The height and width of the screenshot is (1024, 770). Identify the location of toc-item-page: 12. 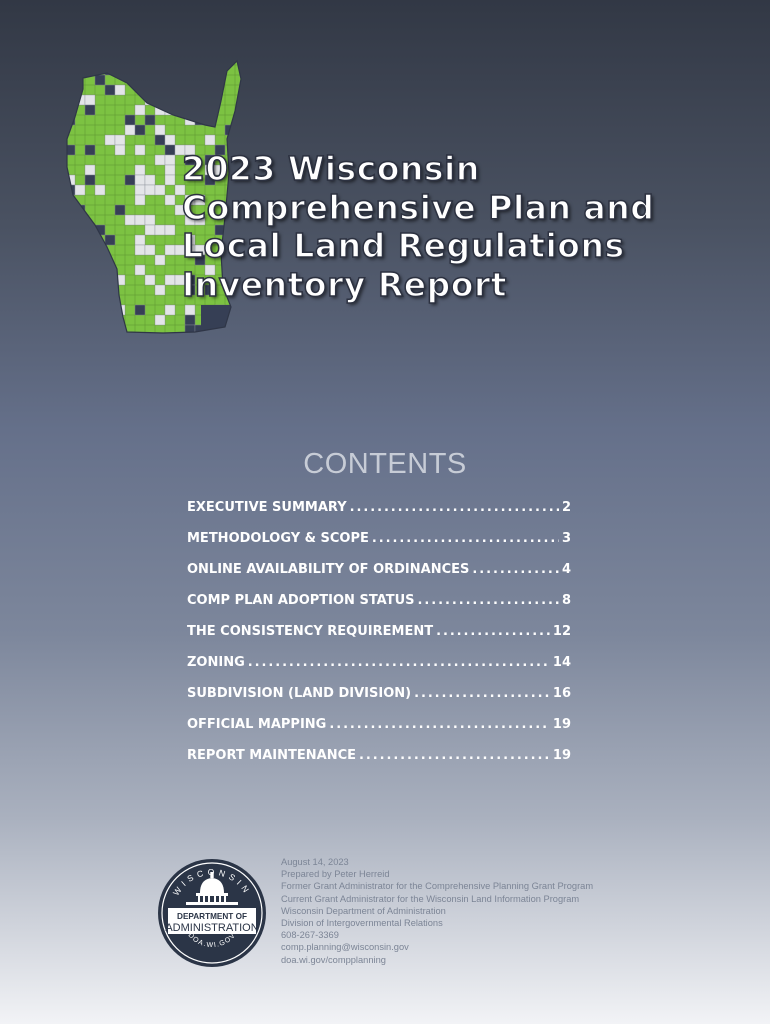
(561, 631).